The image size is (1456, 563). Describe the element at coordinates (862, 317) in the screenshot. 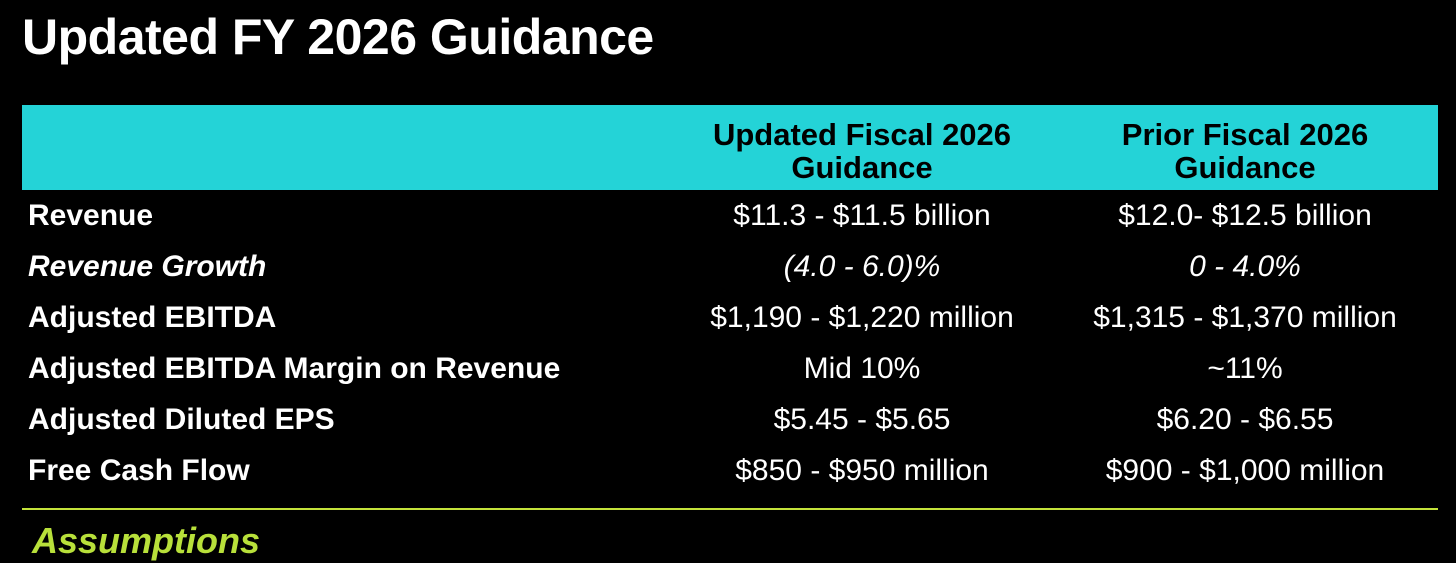

I see `updated-value: $1,190 - $1,220 million` at that location.